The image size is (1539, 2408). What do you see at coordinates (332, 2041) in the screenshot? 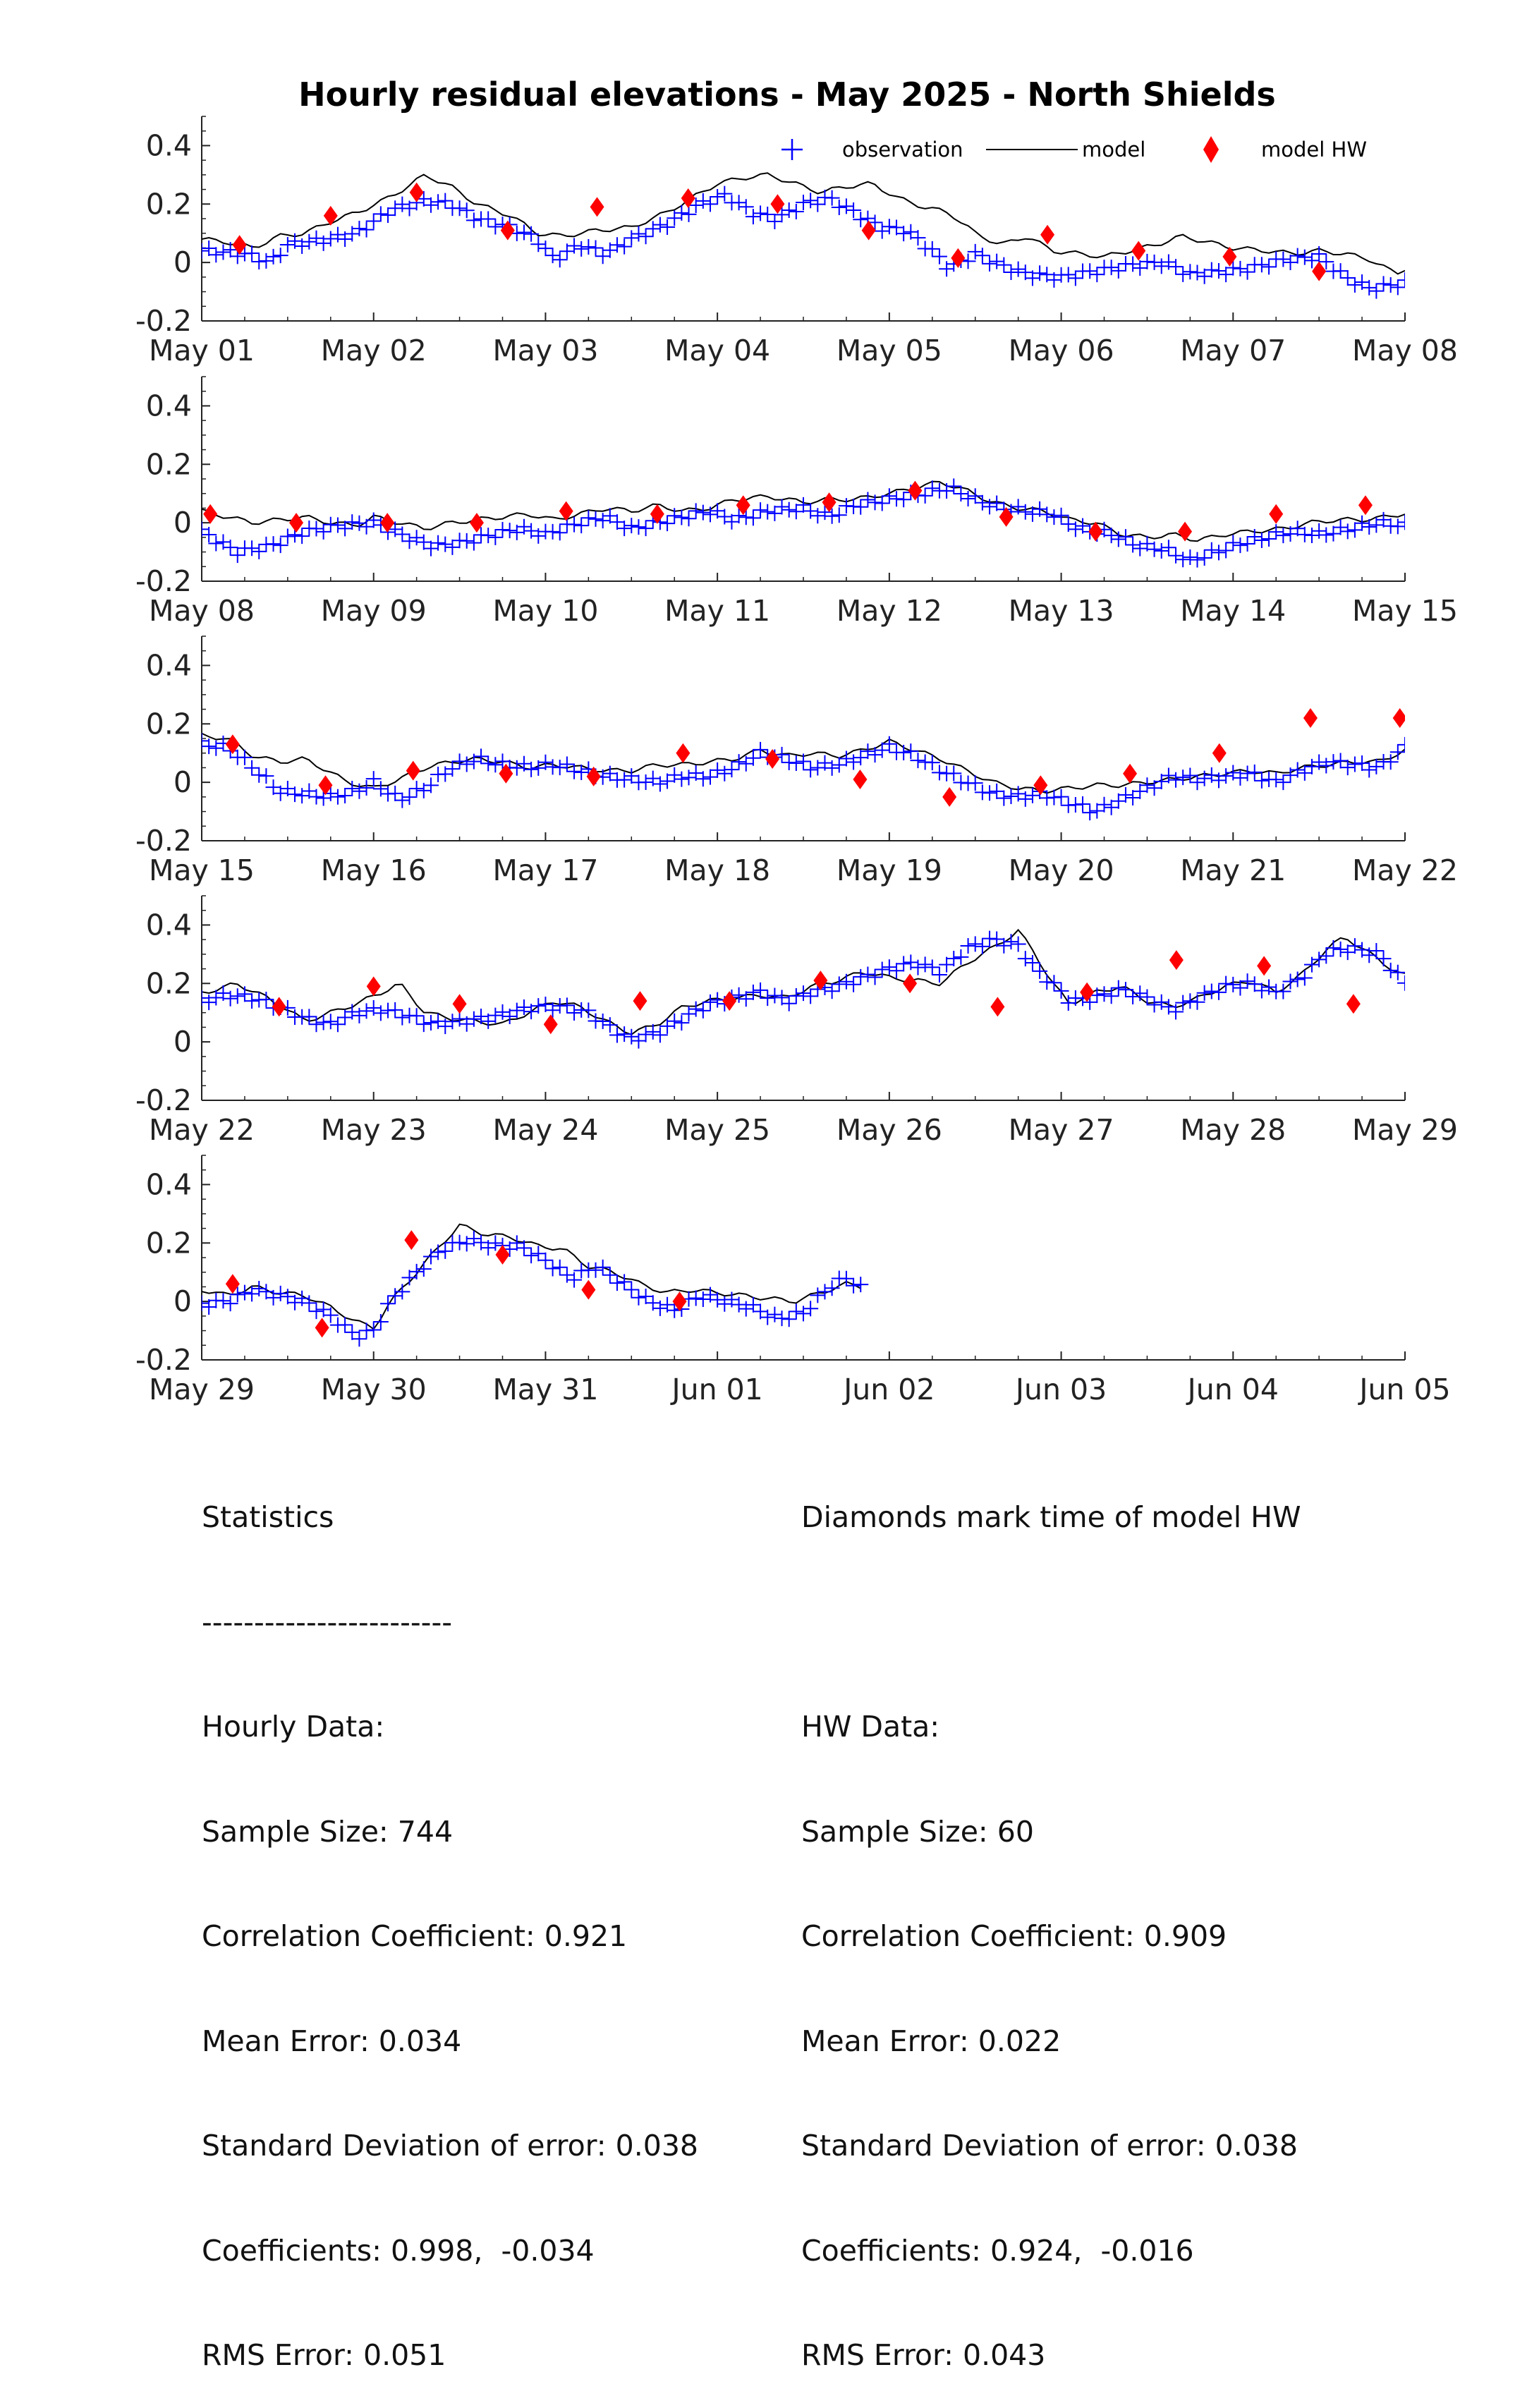
I see `stats-mean-error: Mean Error: 0.034` at bounding box center [332, 2041].